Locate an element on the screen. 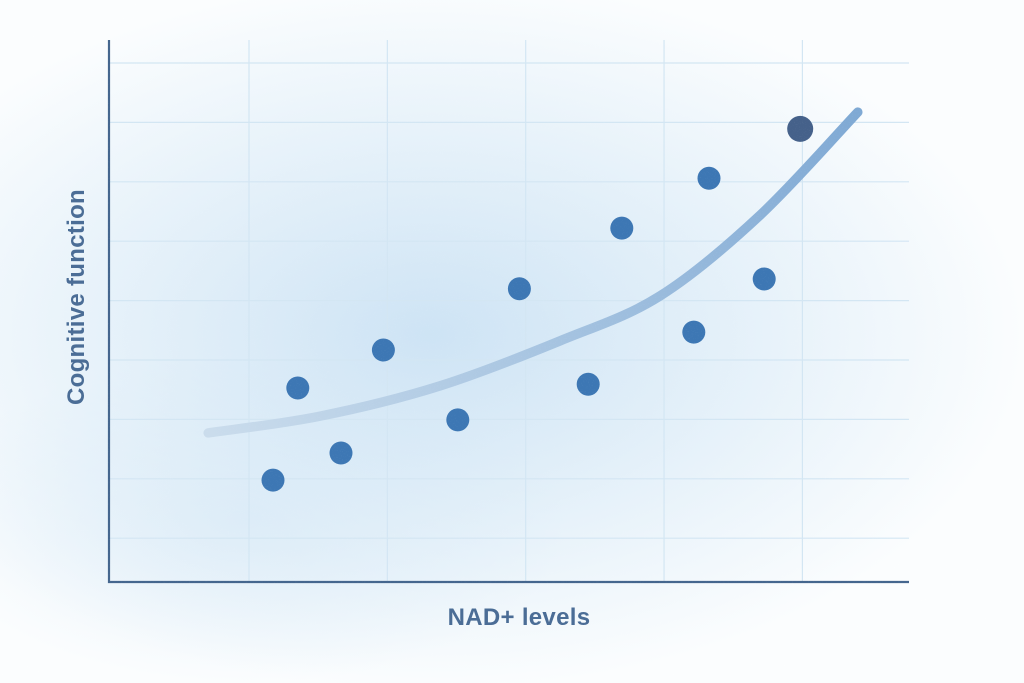  data-point-emphasis is located at coordinates (800, 128).